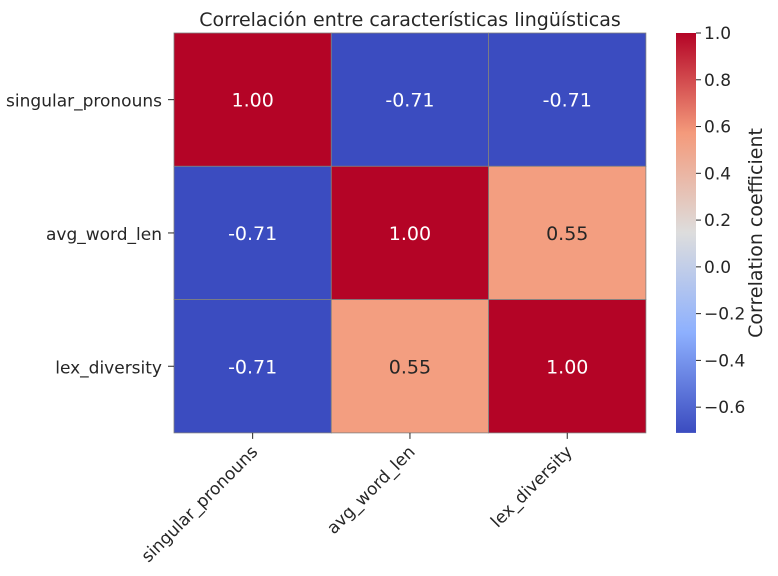 The width and height of the screenshot is (778, 576). I want to click on colorbar-gradient, so click(686, 233).